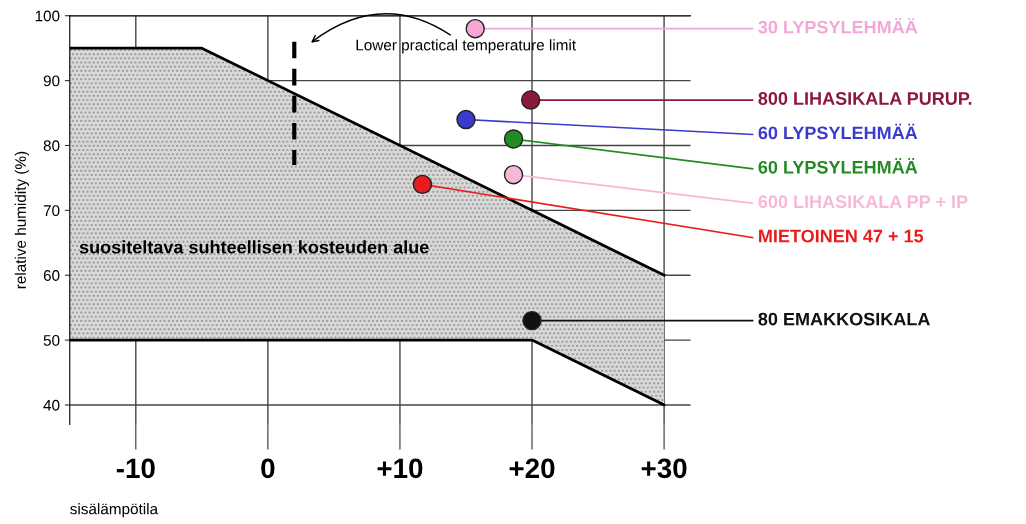  Describe the element at coordinates (863, 202) in the screenshot. I see `text: 600 LIHASIKALA PP + IP` at that location.